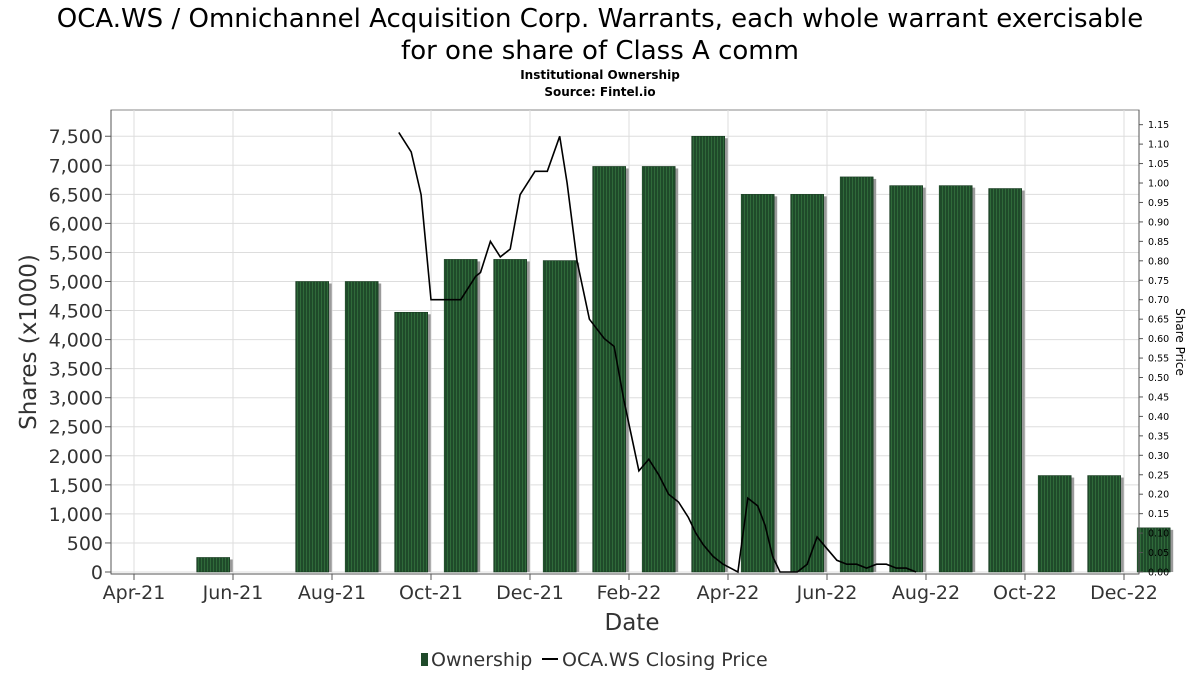 The image size is (1200, 675). I want to click on y2-tick-label: 1.15, so click(1158, 125).